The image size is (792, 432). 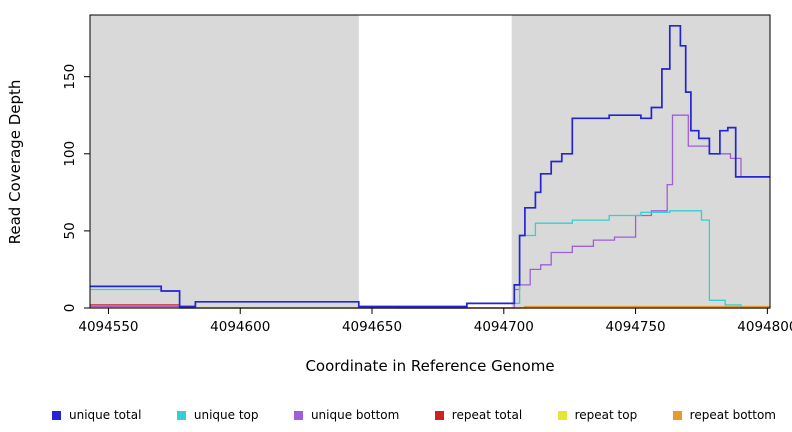 What do you see at coordinates (181, 415) in the screenshot?
I see `unique-top-swatch-icon` at bounding box center [181, 415].